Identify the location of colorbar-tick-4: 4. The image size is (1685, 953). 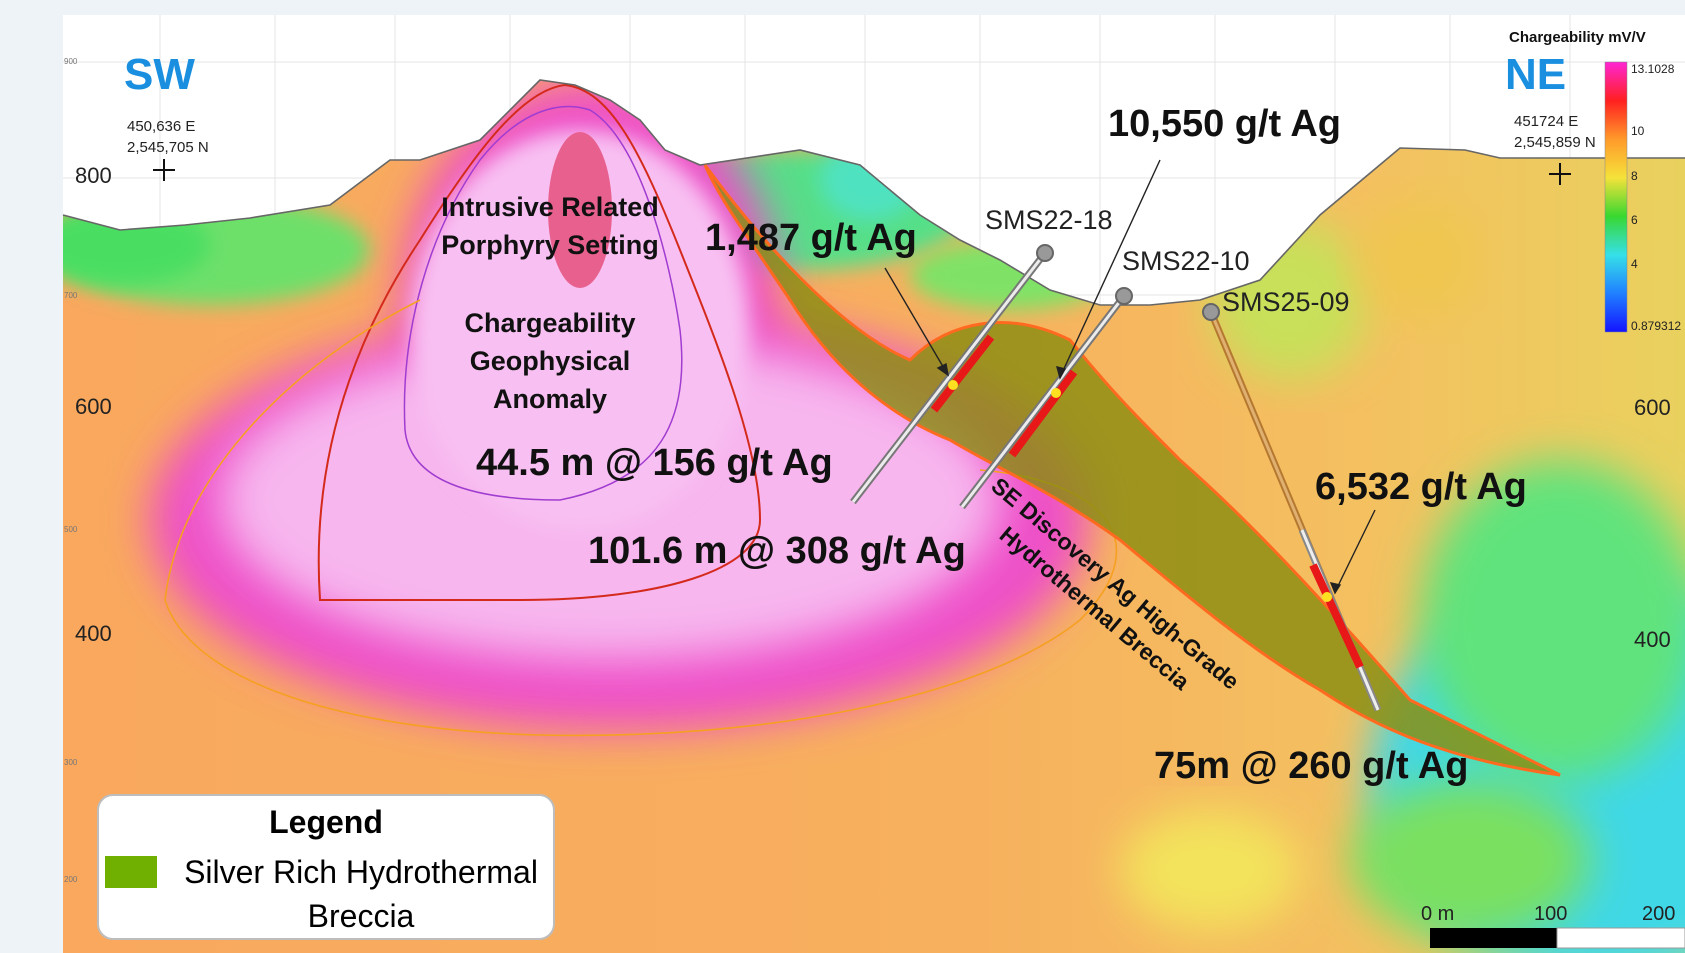
(1634, 264).